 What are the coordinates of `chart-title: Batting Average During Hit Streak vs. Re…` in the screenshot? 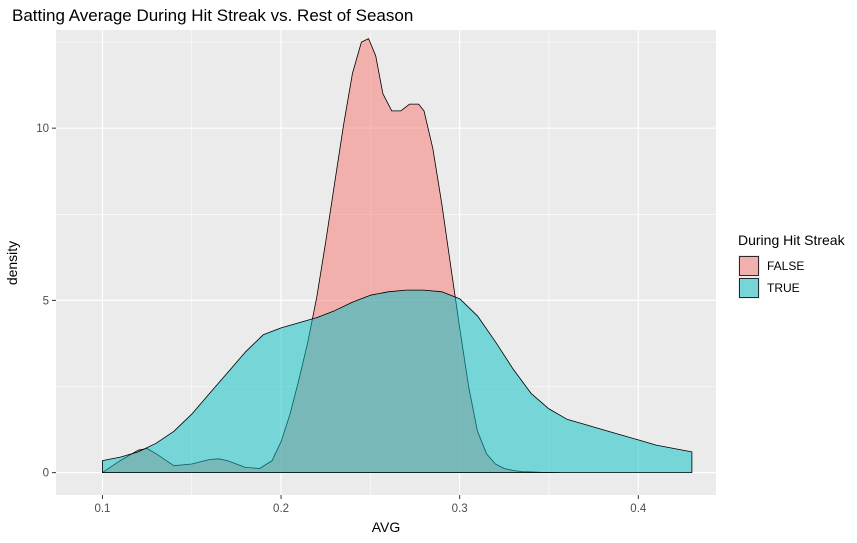 It's located at (212, 15).